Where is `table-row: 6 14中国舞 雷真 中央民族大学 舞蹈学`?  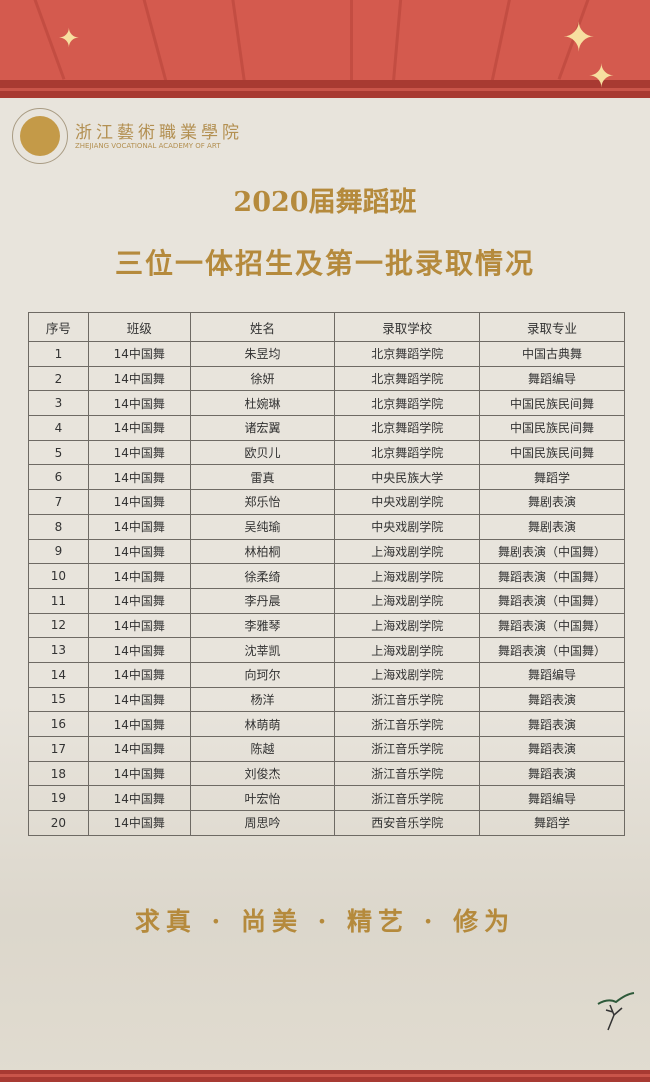 table-row: 6 14中国舞 雷真 中央民族大学 舞蹈学 is located at coordinates (326, 477).